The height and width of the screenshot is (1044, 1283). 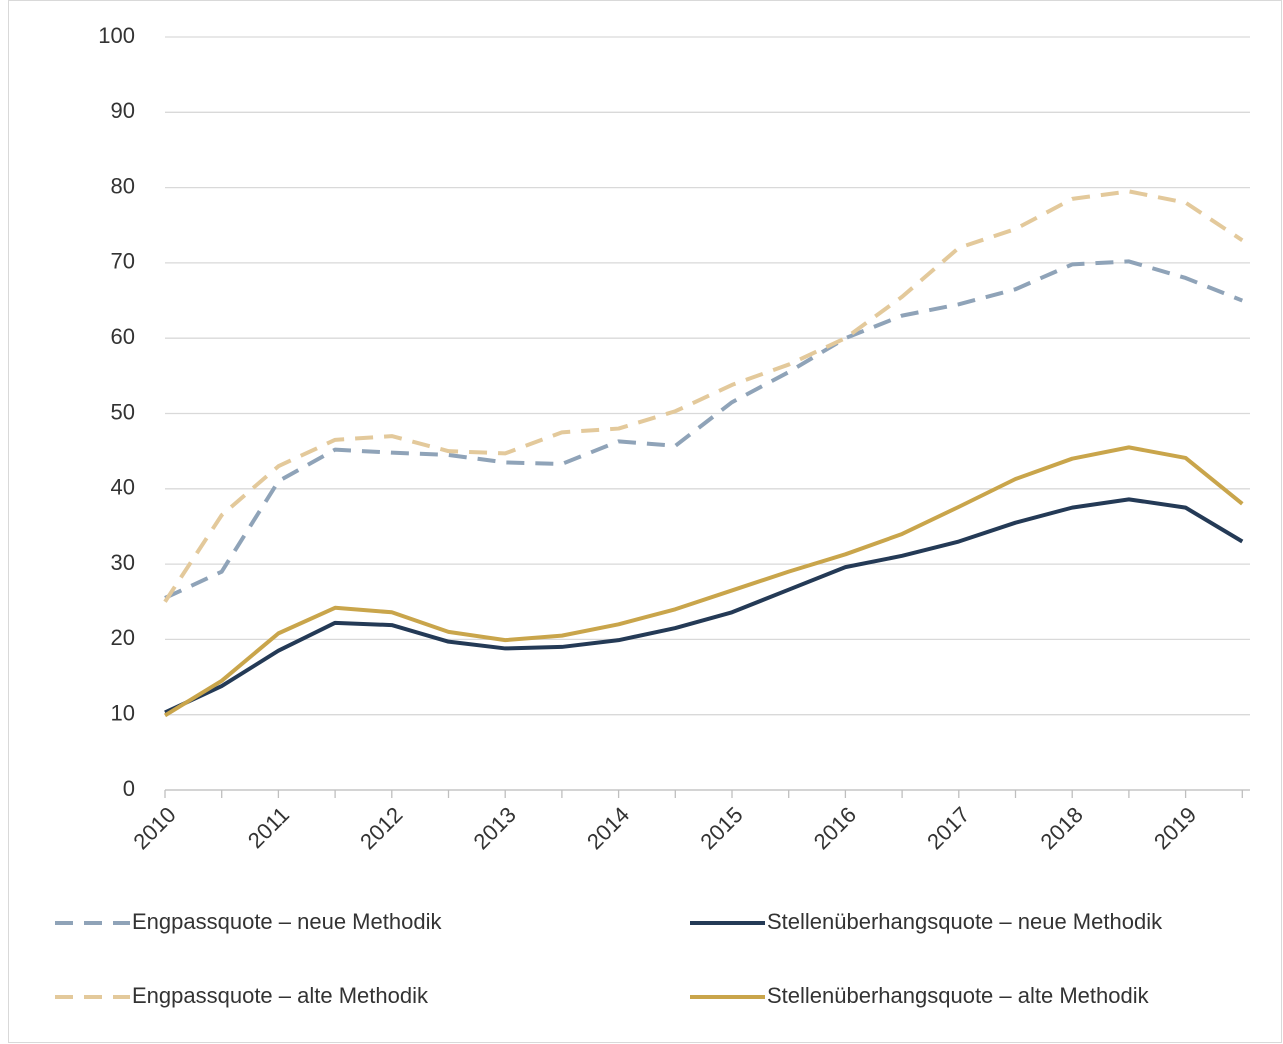 I want to click on legend-label: Engpassquote – neue Methodik, so click(x=287, y=921).